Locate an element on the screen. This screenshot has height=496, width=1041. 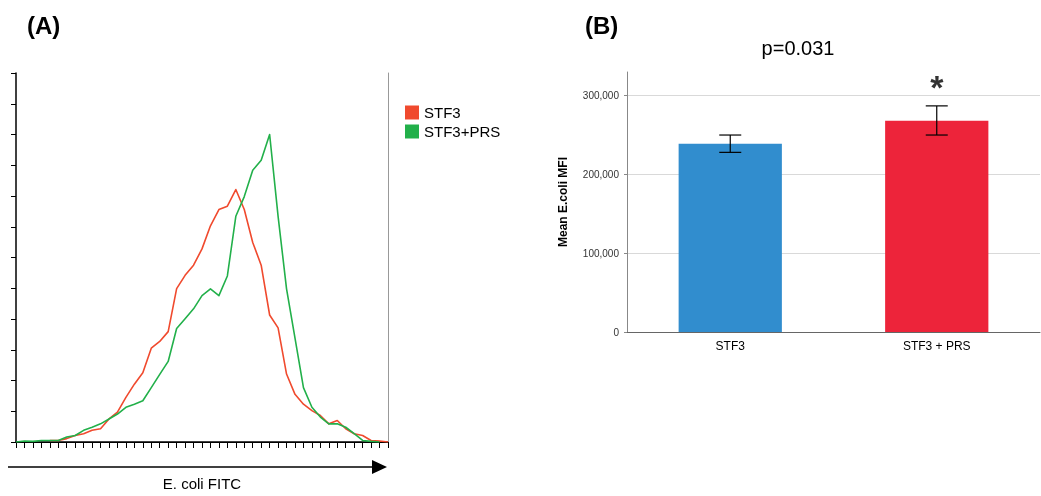
y-tick-label: 0 is located at coordinates (616, 332).